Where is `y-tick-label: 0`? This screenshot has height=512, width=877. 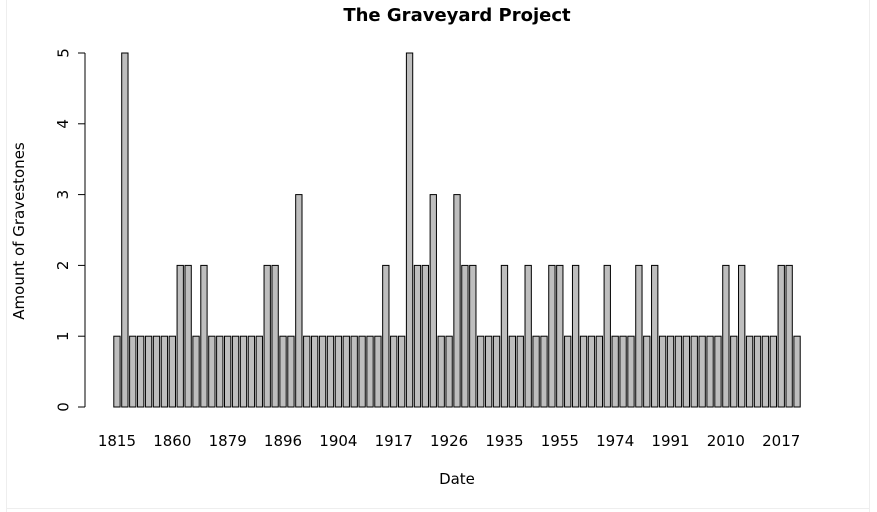
y-tick-label: 0 is located at coordinates (63, 407).